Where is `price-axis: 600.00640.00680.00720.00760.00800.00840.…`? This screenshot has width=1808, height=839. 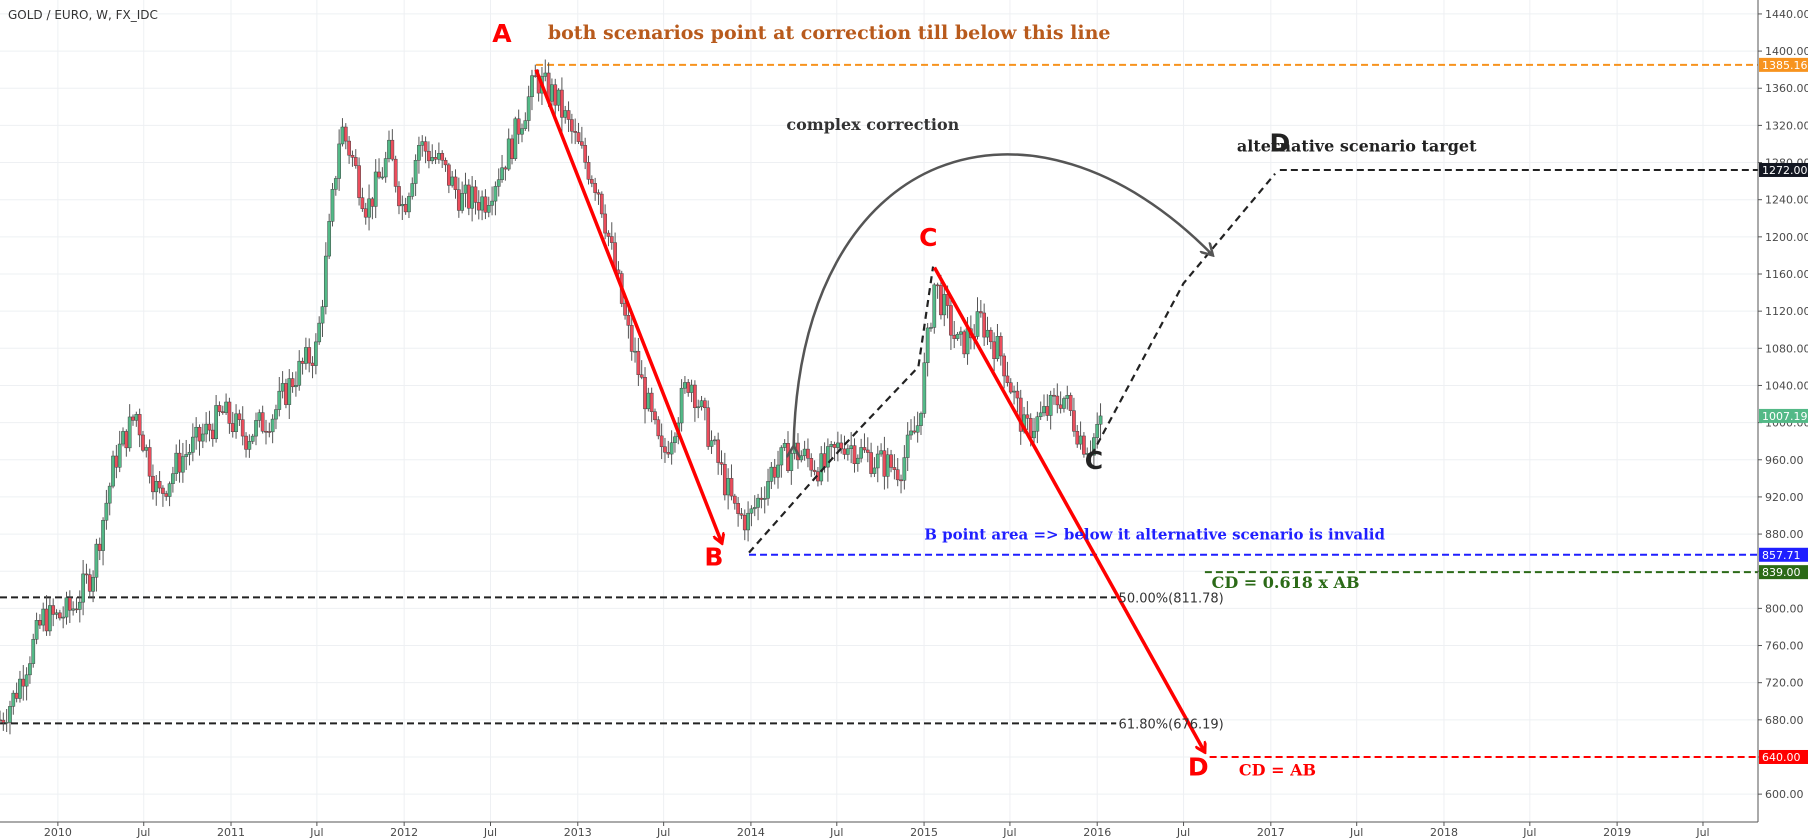 price-axis: 600.00640.00680.00720.00760.00800.00840.… is located at coordinates (1782, 419).